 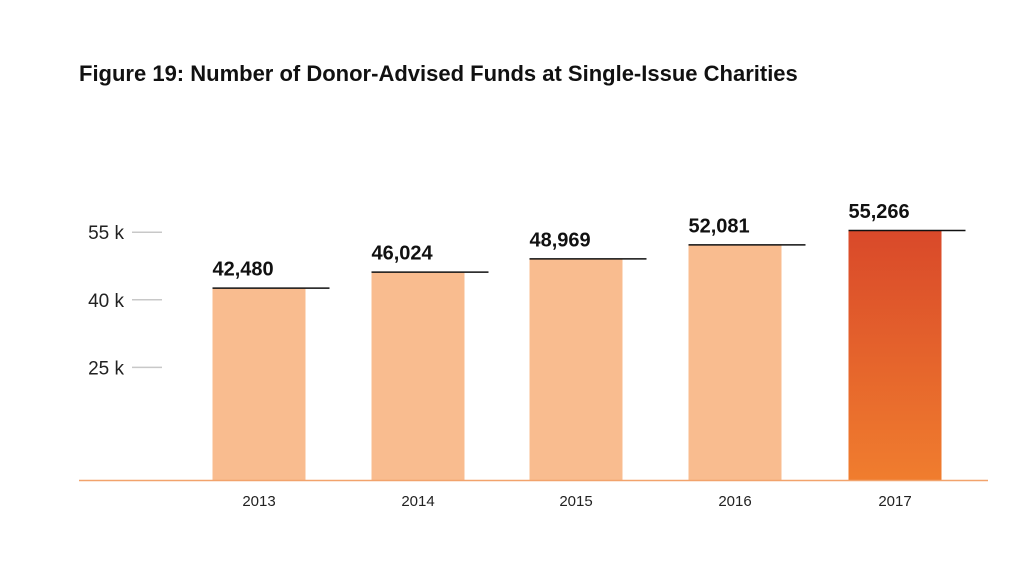 I want to click on data-label-2013: 42,480, so click(x=243, y=270).